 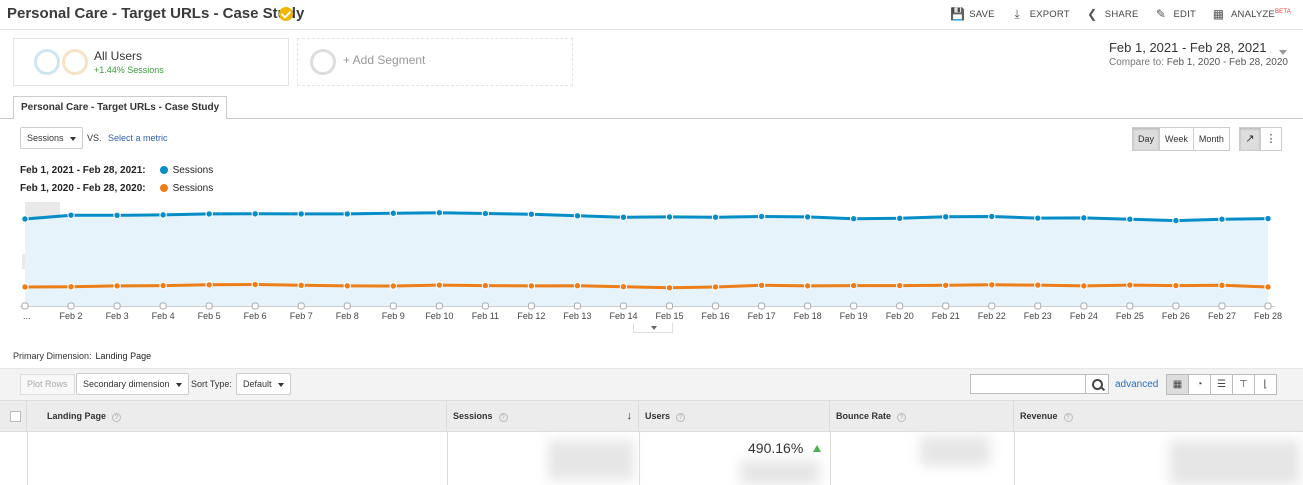 I want to click on legend-previous-range: Feb 1, 2020 - Feb 28, 2020:, so click(x=83, y=188).